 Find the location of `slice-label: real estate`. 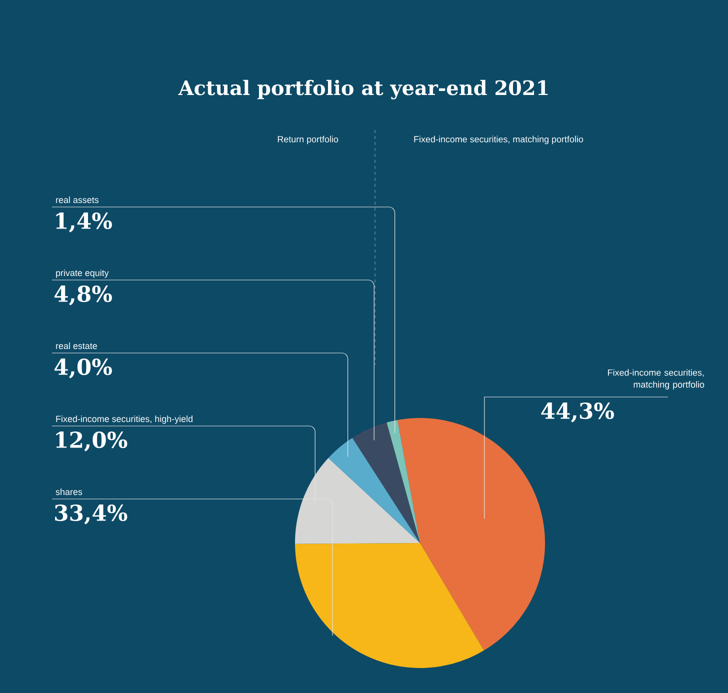

slice-label: real estate is located at coordinates (76, 346).